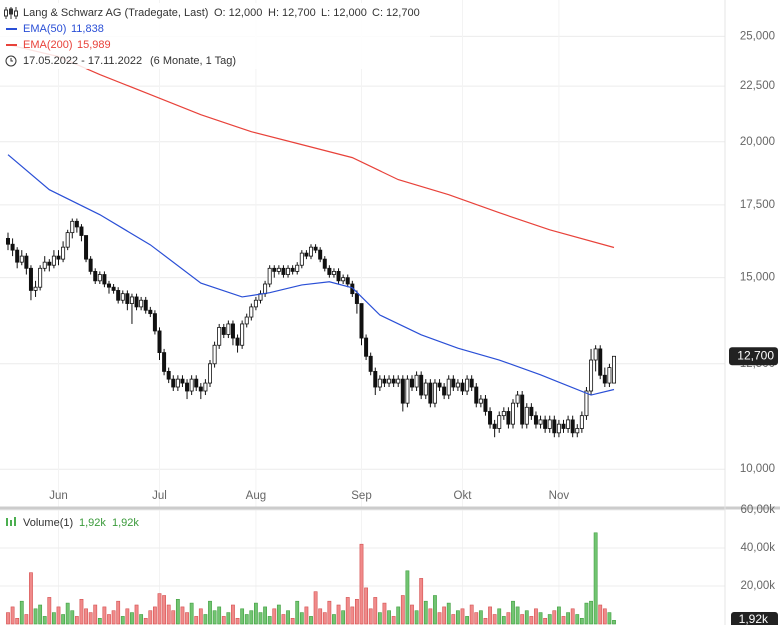 This screenshot has height=625, width=780. Describe the element at coordinates (87, 29) in the screenshot. I see `legend-value: 11,838` at that location.